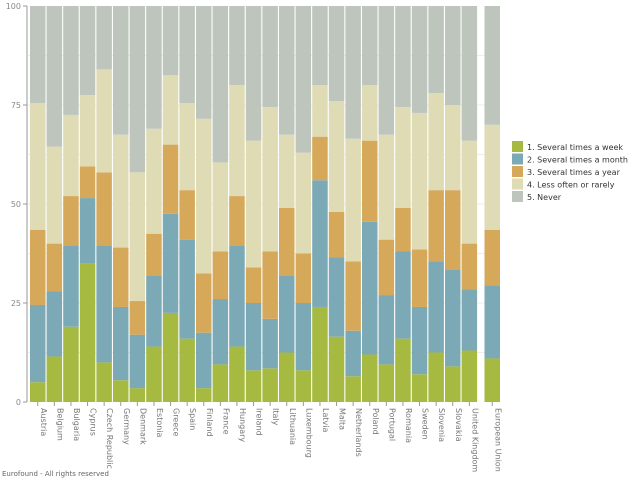  Describe the element at coordinates (18, 402) in the screenshot. I see `y-tick-label: 0` at that location.